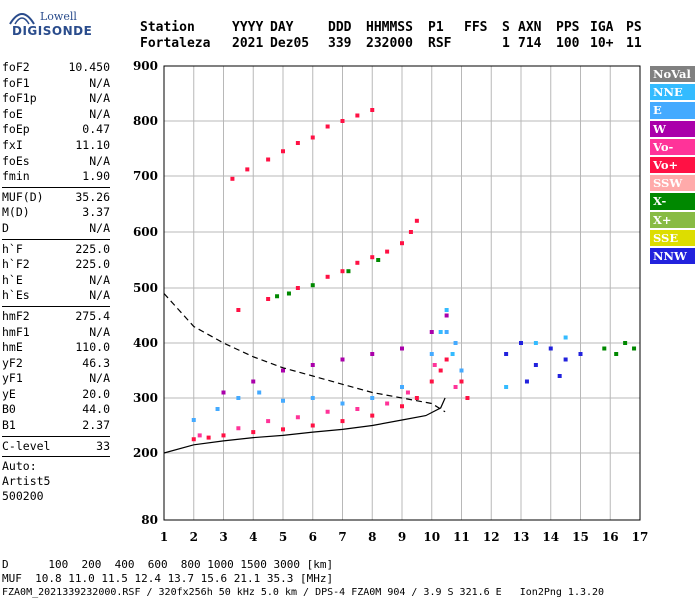  What do you see at coordinates (56, 379) in the screenshot?
I see `param-row: yF1 N/A` at bounding box center [56, 379].